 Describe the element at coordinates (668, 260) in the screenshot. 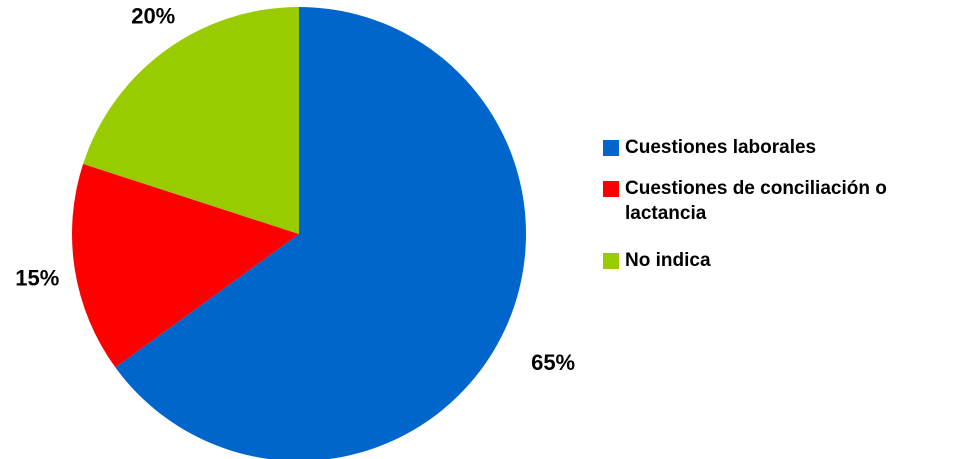

I see `legend-label-3: No indica` at that location.